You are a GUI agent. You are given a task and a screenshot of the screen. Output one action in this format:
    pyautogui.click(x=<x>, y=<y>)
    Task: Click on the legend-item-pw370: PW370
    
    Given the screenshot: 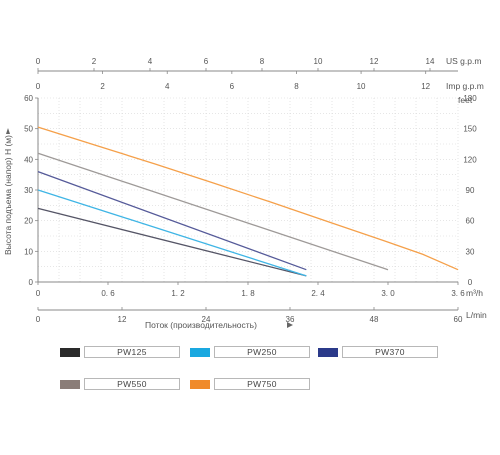 What is the action you would take?
    pyautogui.click(x=378, y=352)
    